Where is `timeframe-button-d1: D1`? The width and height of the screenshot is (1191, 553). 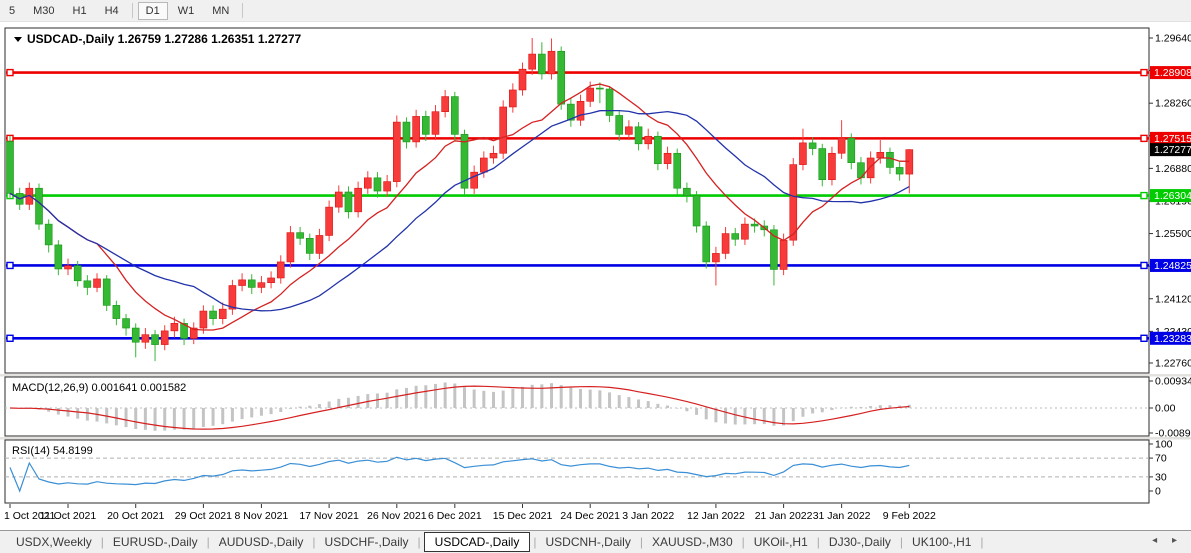
timeframe-button-d1: D1 is located at coordinates (152, 10).